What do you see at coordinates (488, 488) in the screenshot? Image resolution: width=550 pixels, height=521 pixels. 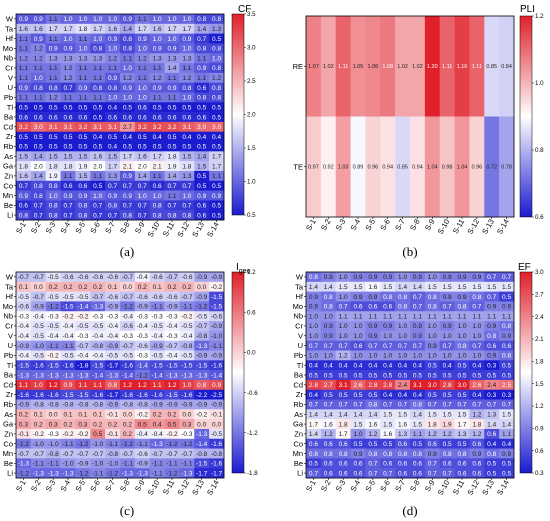 I see `column-tick-label: S-13` at bounding box center [488, 488].